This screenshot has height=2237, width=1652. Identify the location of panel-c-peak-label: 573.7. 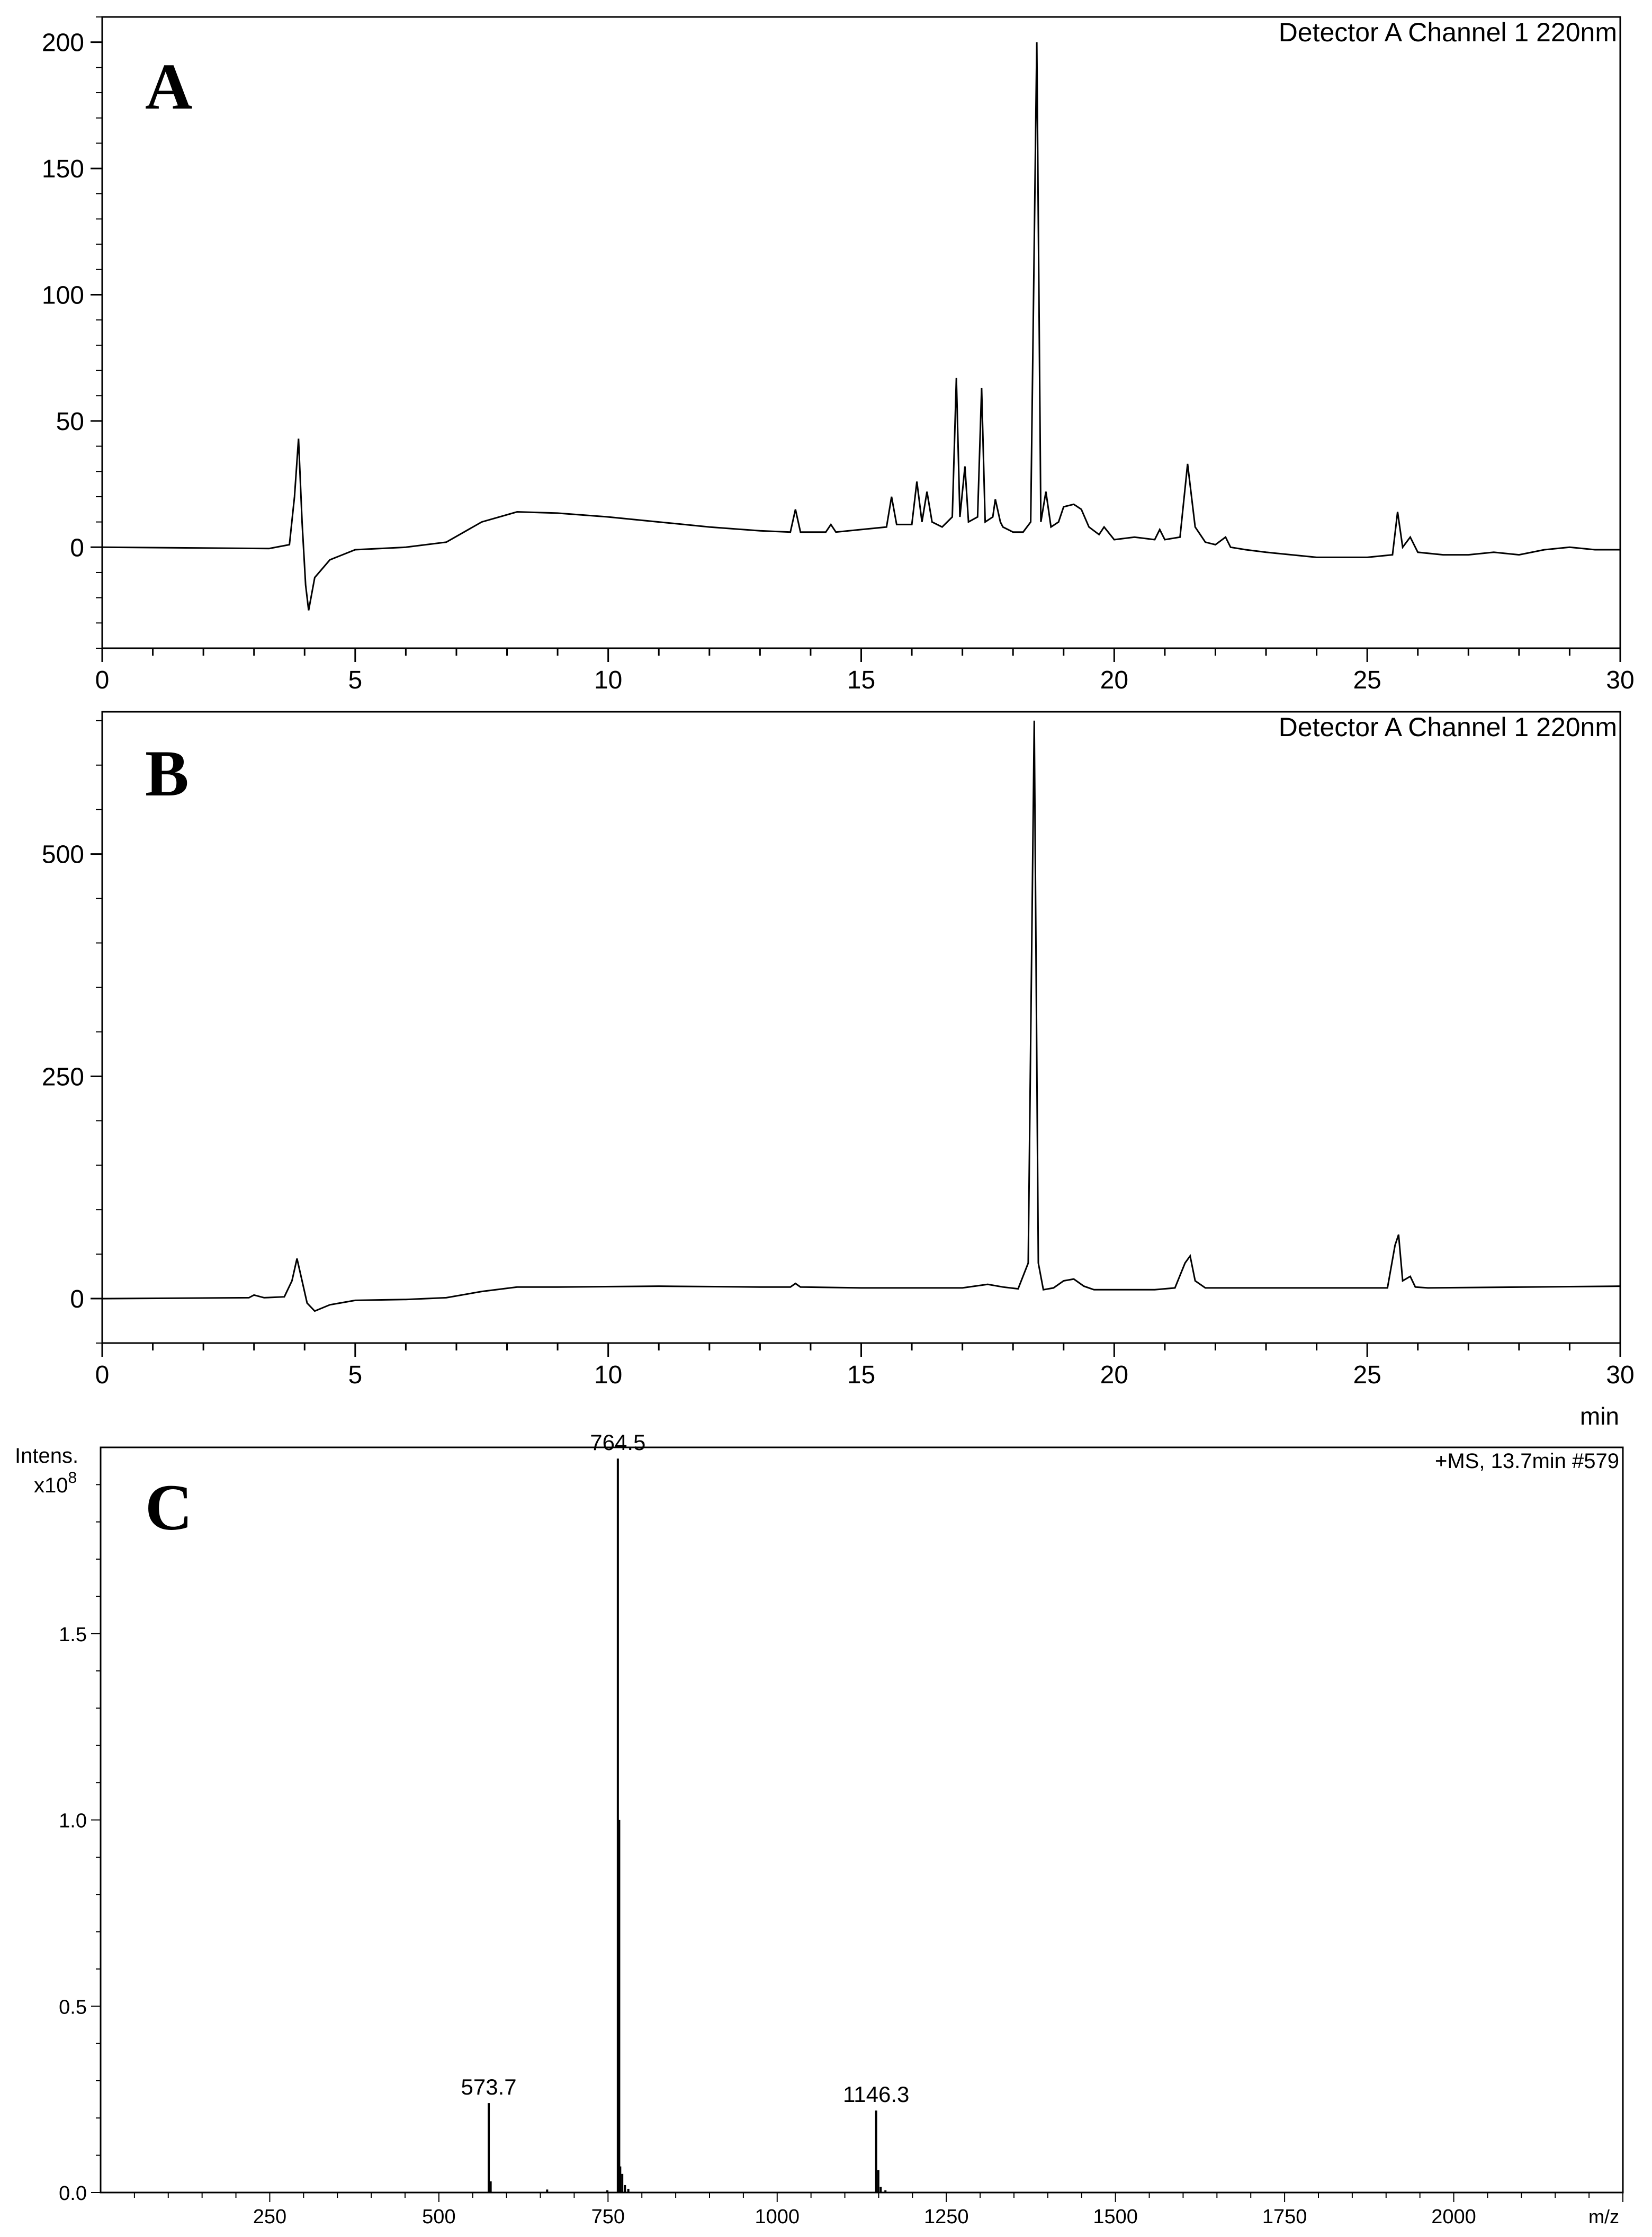
(489, 2086).